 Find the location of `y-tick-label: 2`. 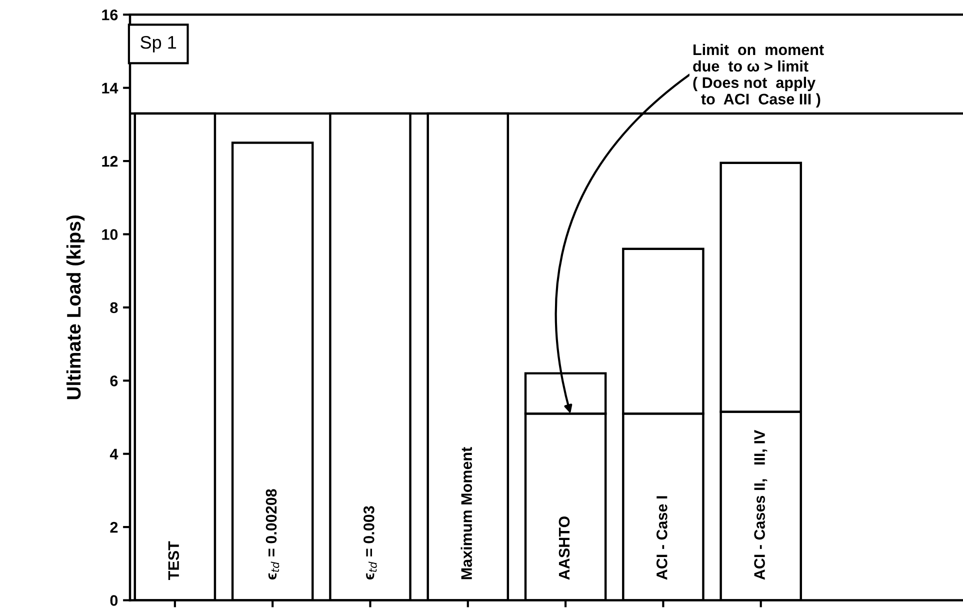

y-tick-label: 2 is located at coordinates (114, 527).